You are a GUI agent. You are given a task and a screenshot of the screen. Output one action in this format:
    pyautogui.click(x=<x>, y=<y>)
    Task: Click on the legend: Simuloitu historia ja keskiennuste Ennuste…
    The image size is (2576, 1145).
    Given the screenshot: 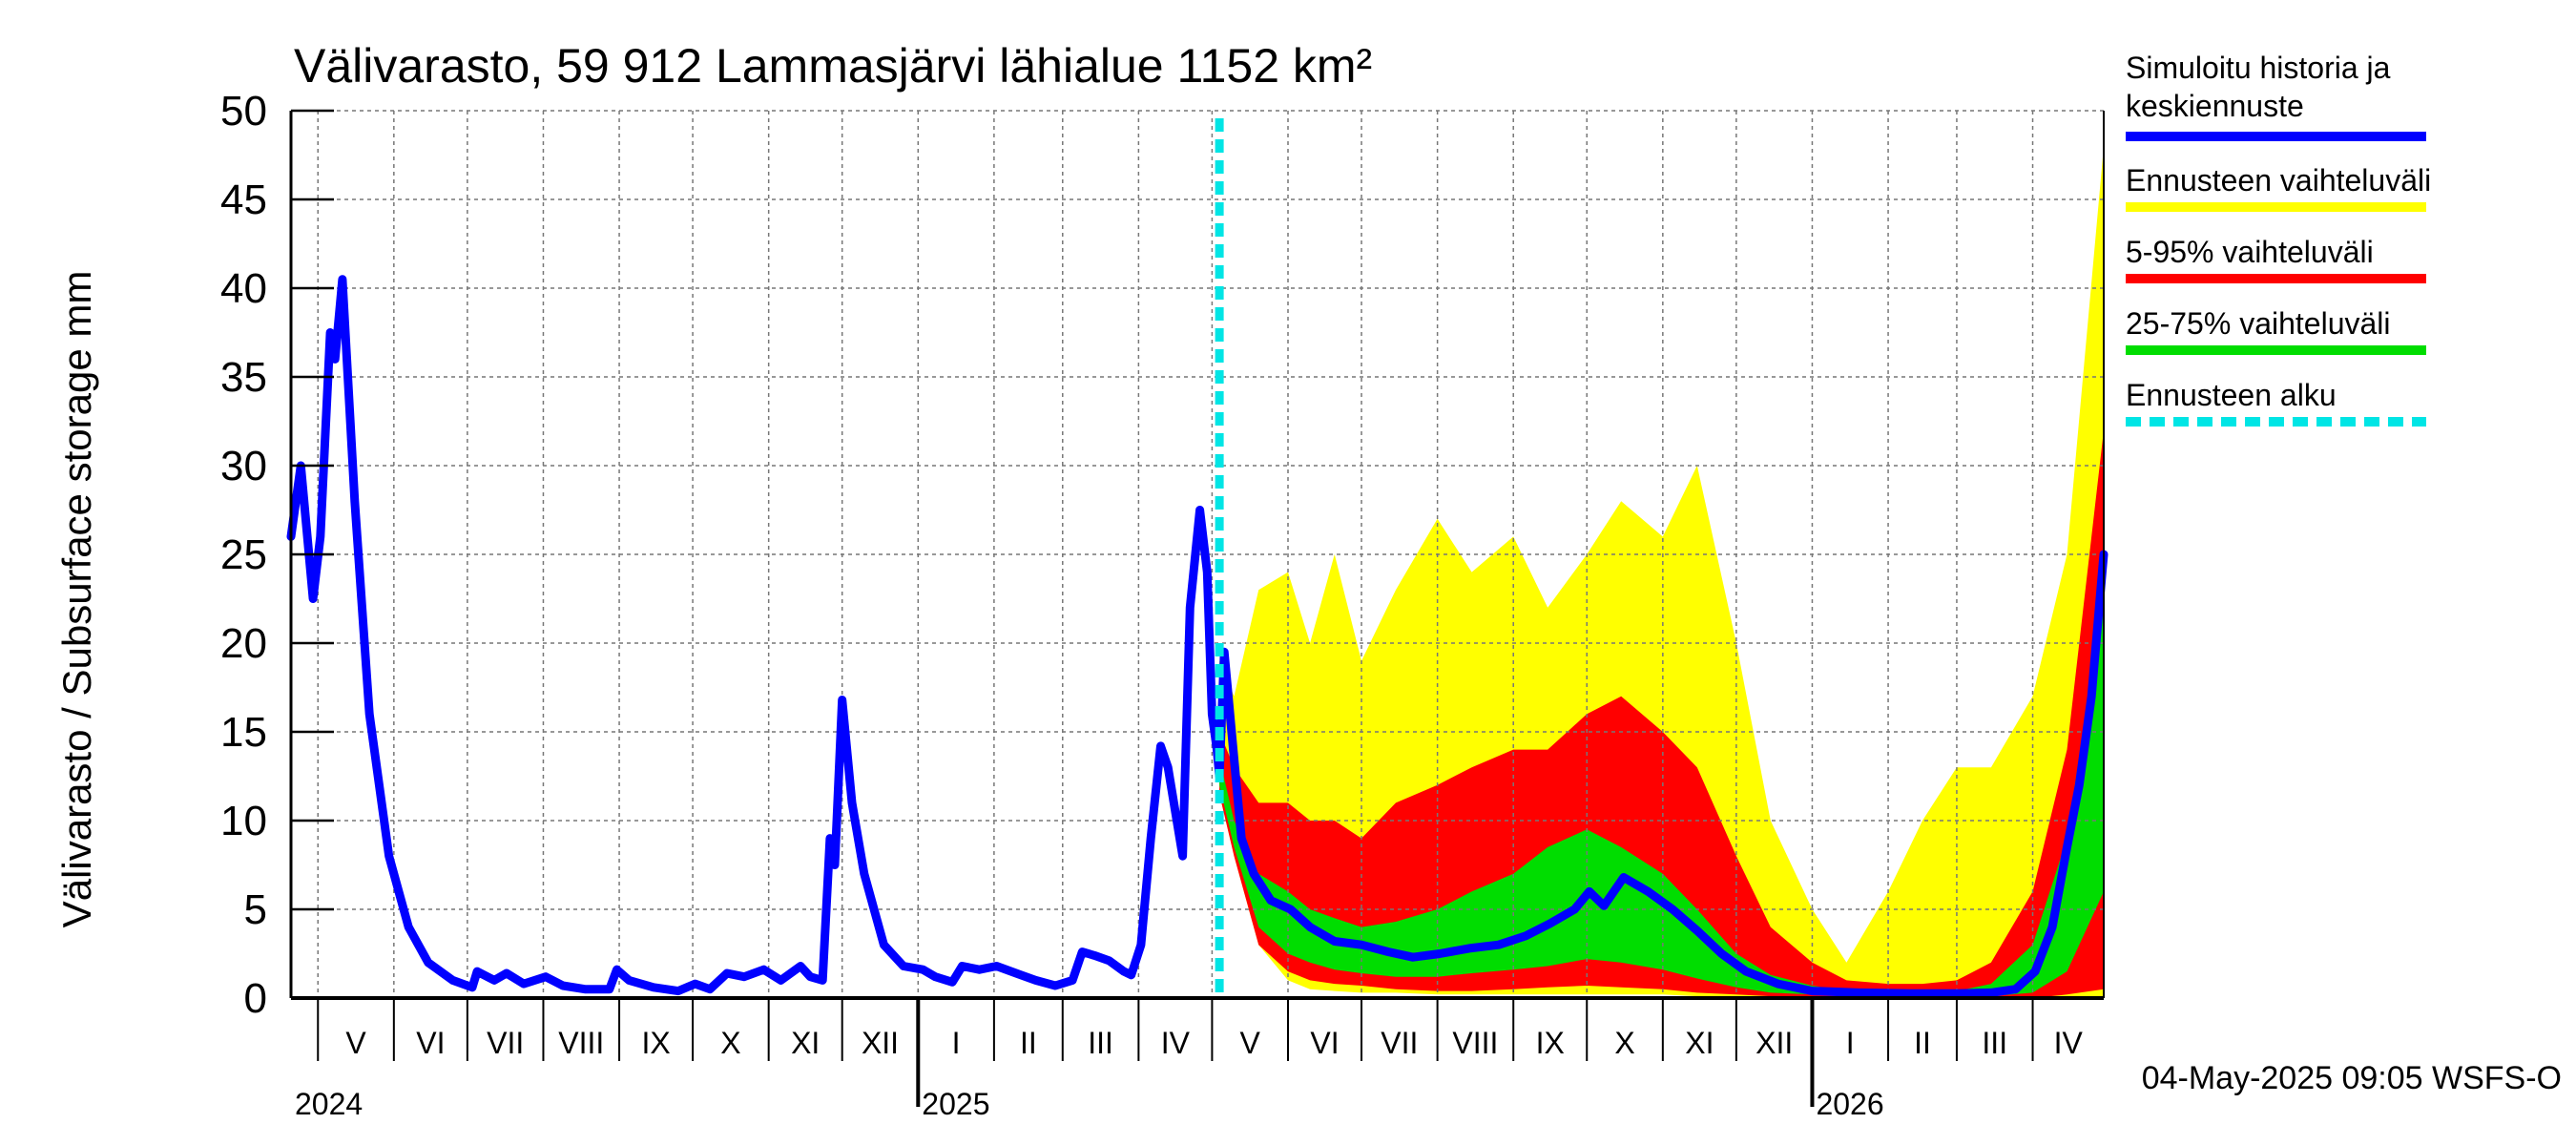 What is the action you would take?
    pyautogui.click(x=2278, y=239)
    